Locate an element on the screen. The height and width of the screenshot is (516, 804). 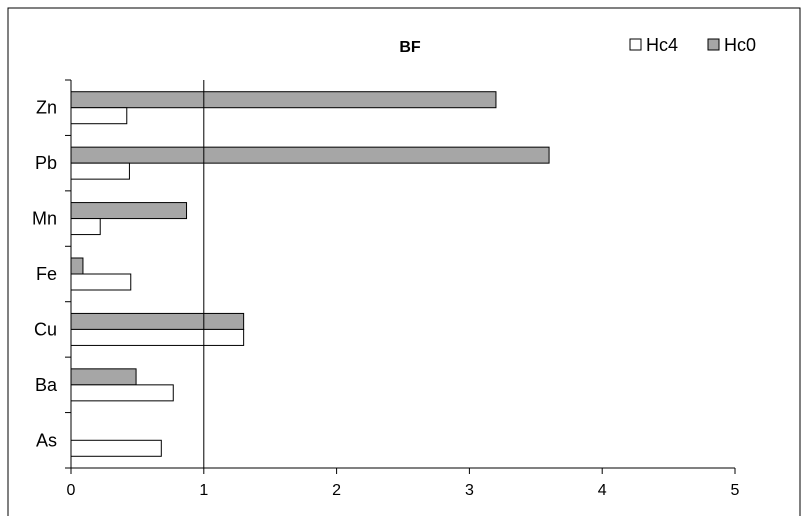
bar-hc4-cu is located at coordinates (157, 337).